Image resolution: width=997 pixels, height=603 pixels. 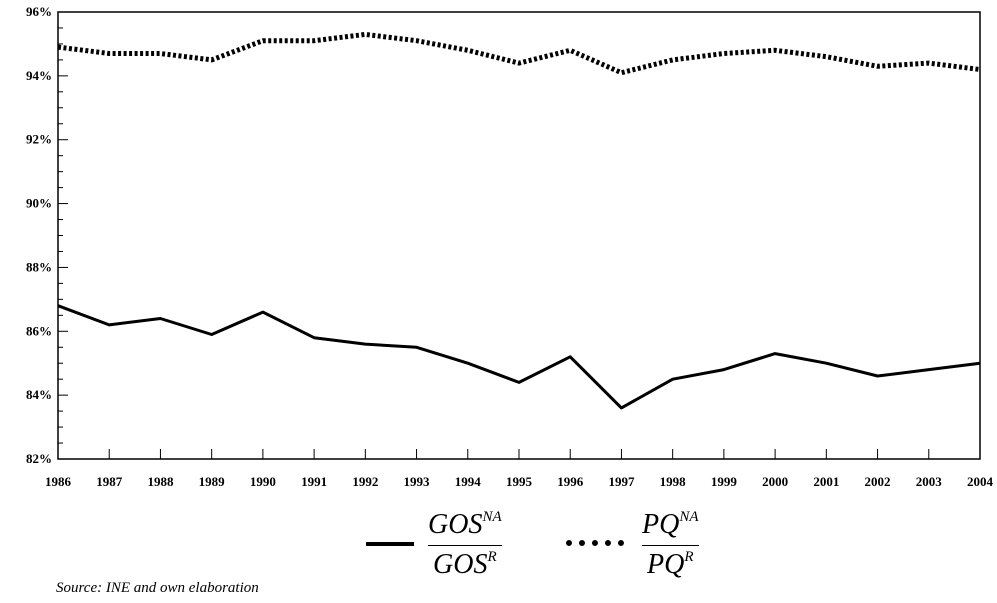 I want to click on x-tick-label: 1992, so click(x=365, y=481).